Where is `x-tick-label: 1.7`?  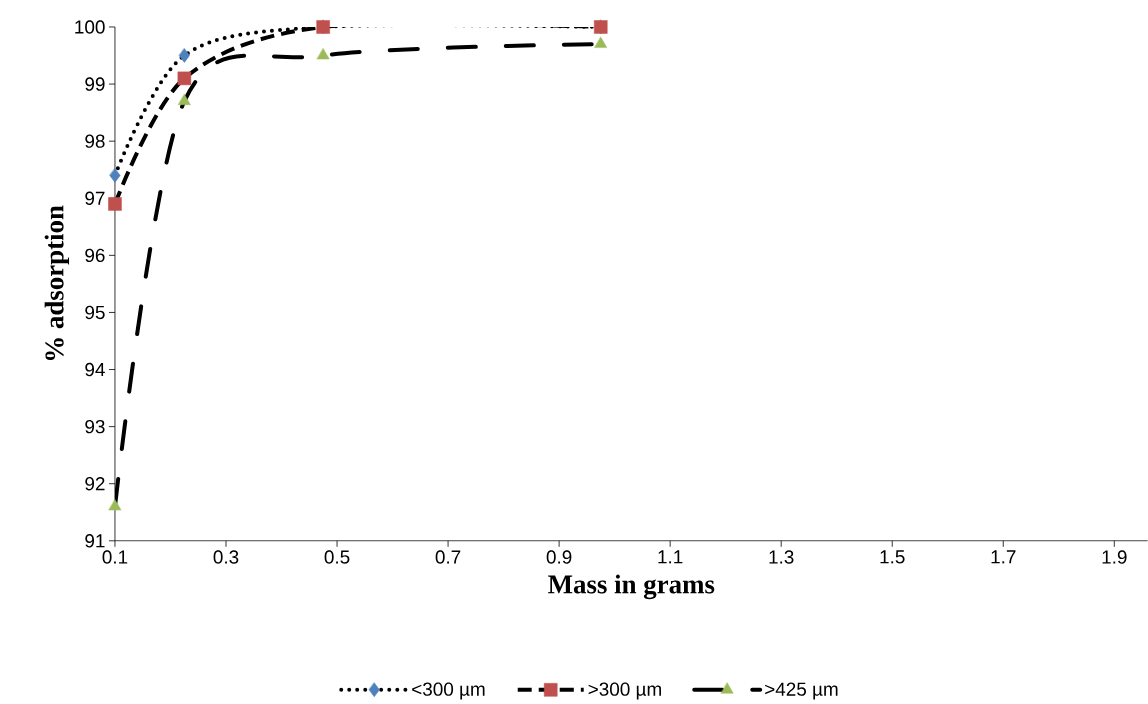 x-tick-label: 1.7 is located at coordinates (1003, 557).